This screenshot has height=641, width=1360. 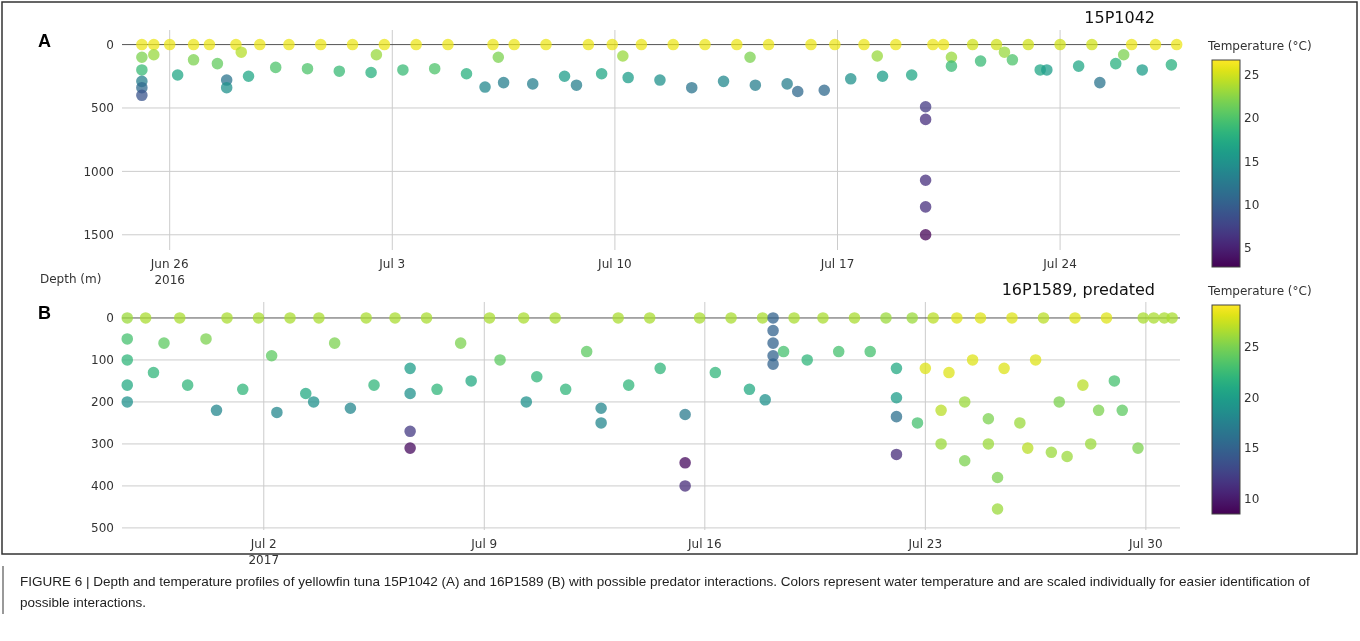 I want to click on chart-title: B, so click(x=44, y=313).